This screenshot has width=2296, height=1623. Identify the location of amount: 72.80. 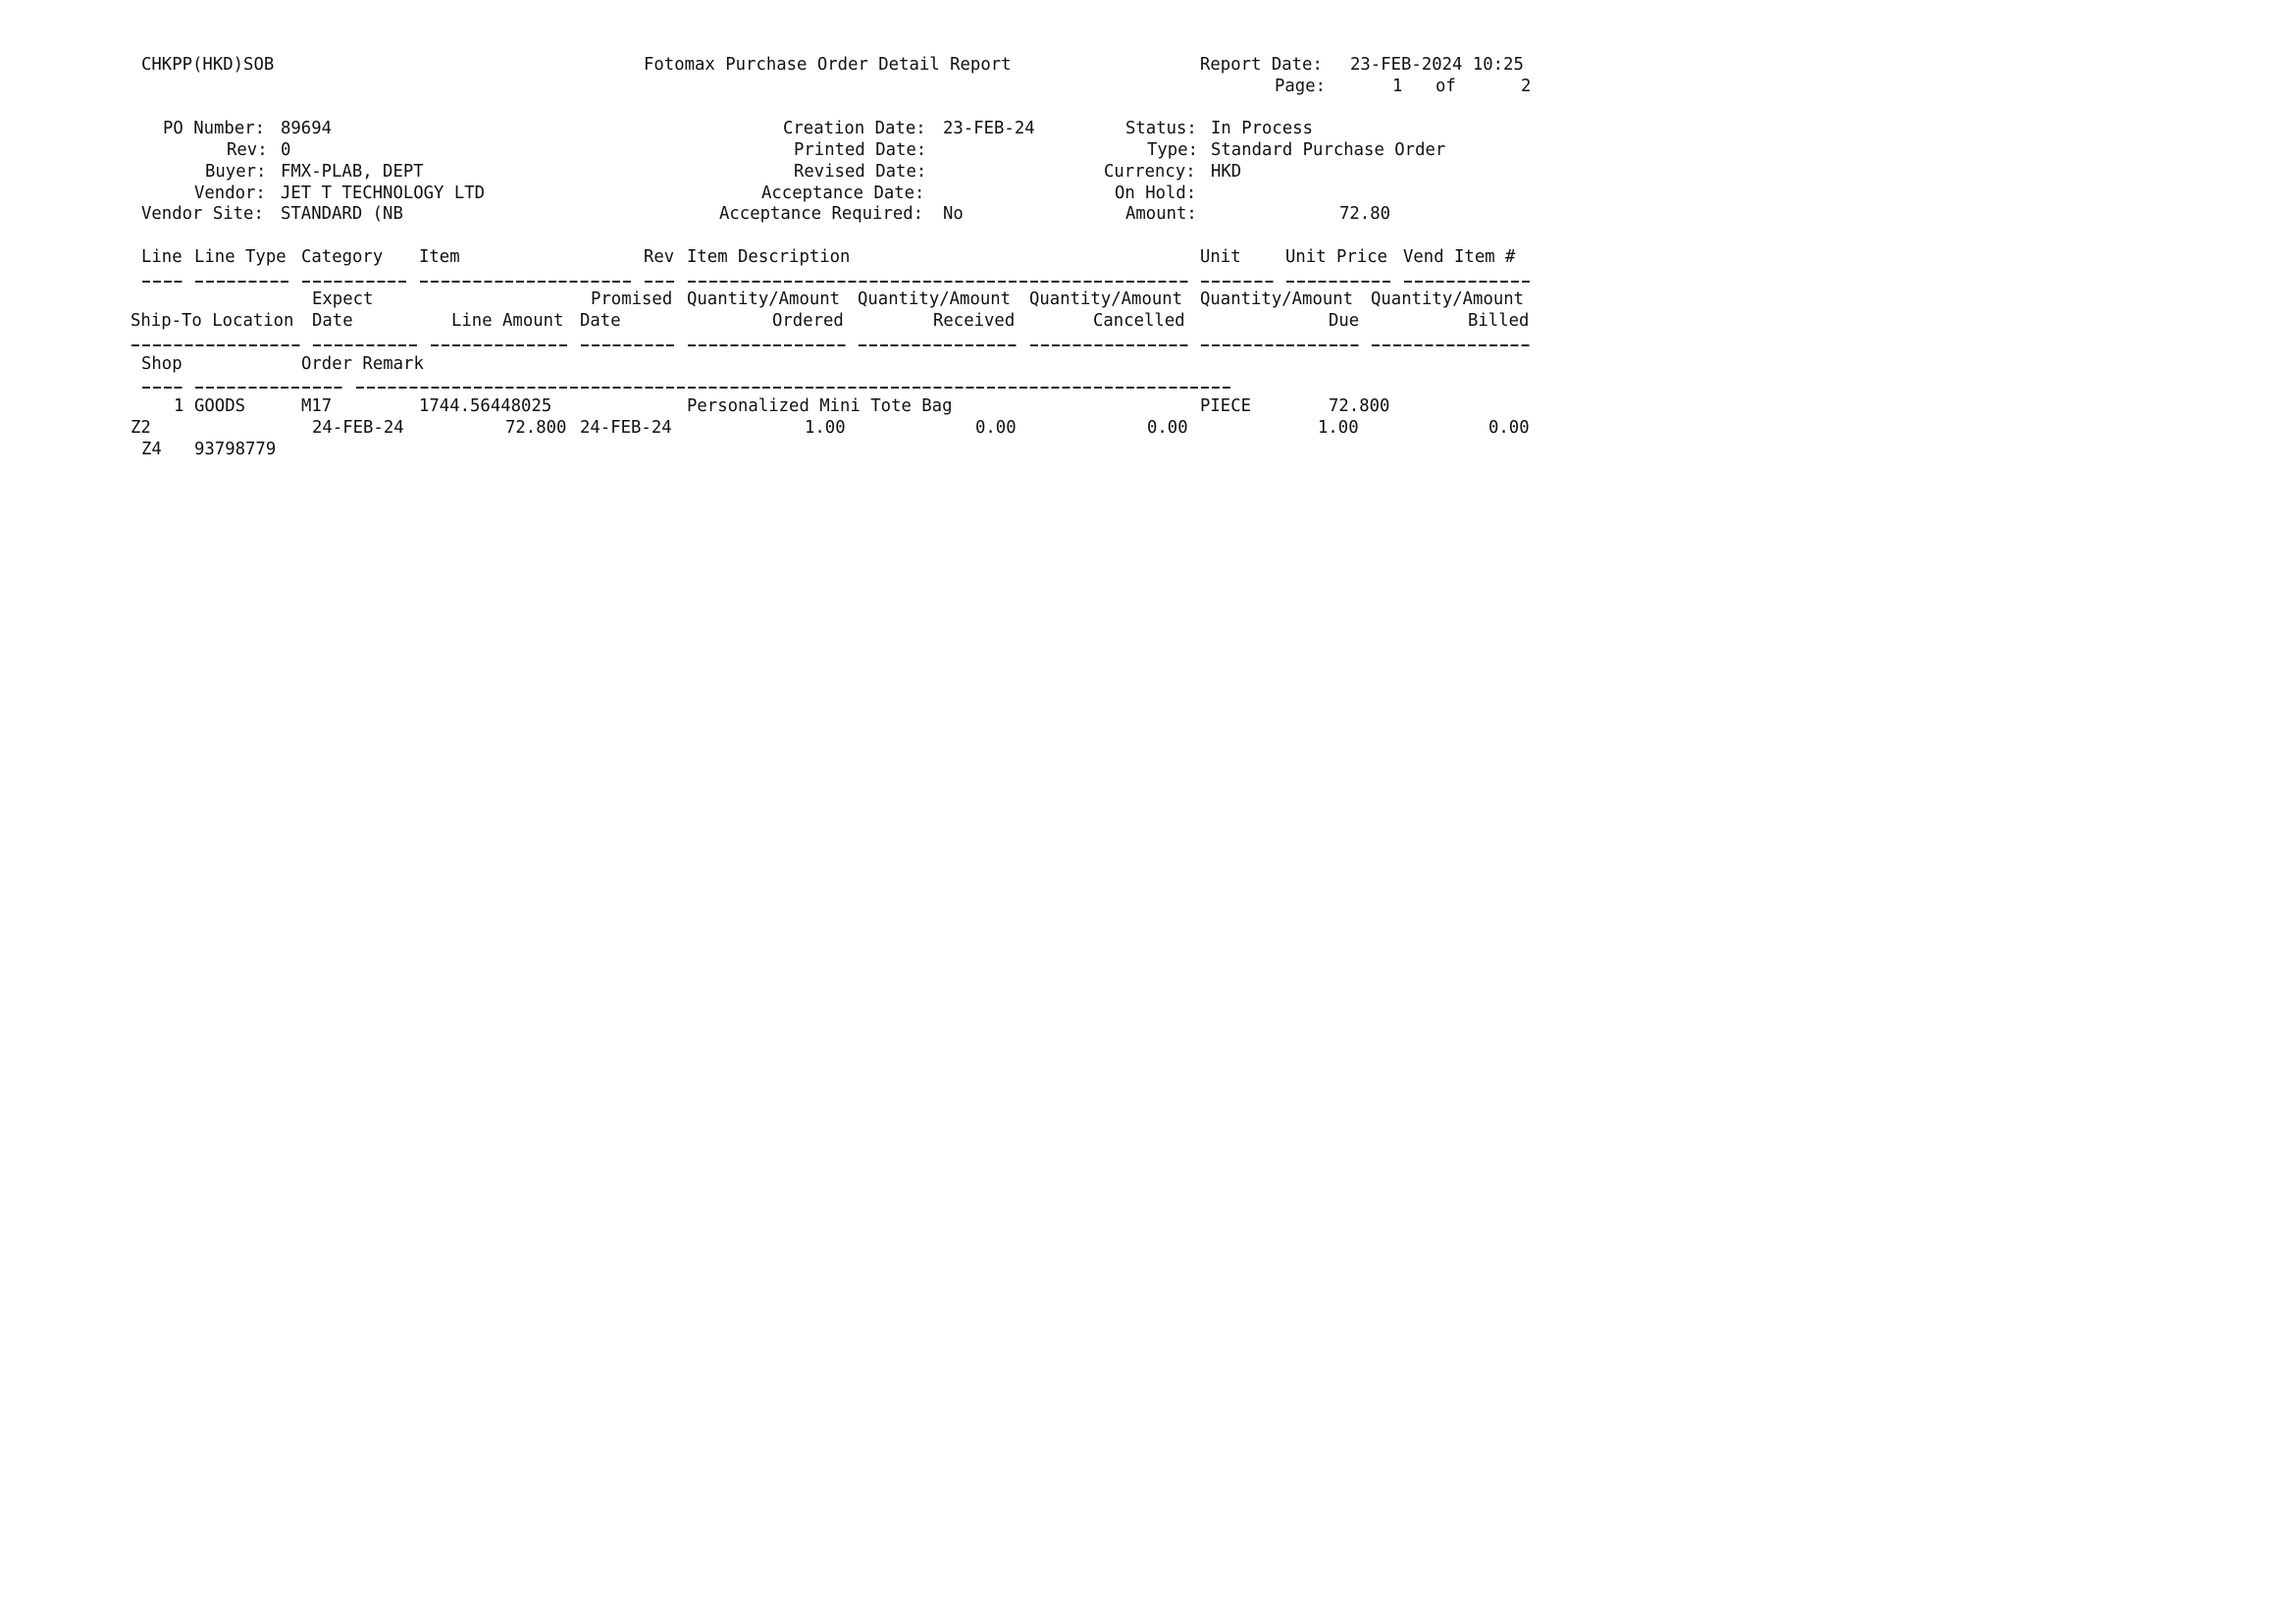
(1364, 214).